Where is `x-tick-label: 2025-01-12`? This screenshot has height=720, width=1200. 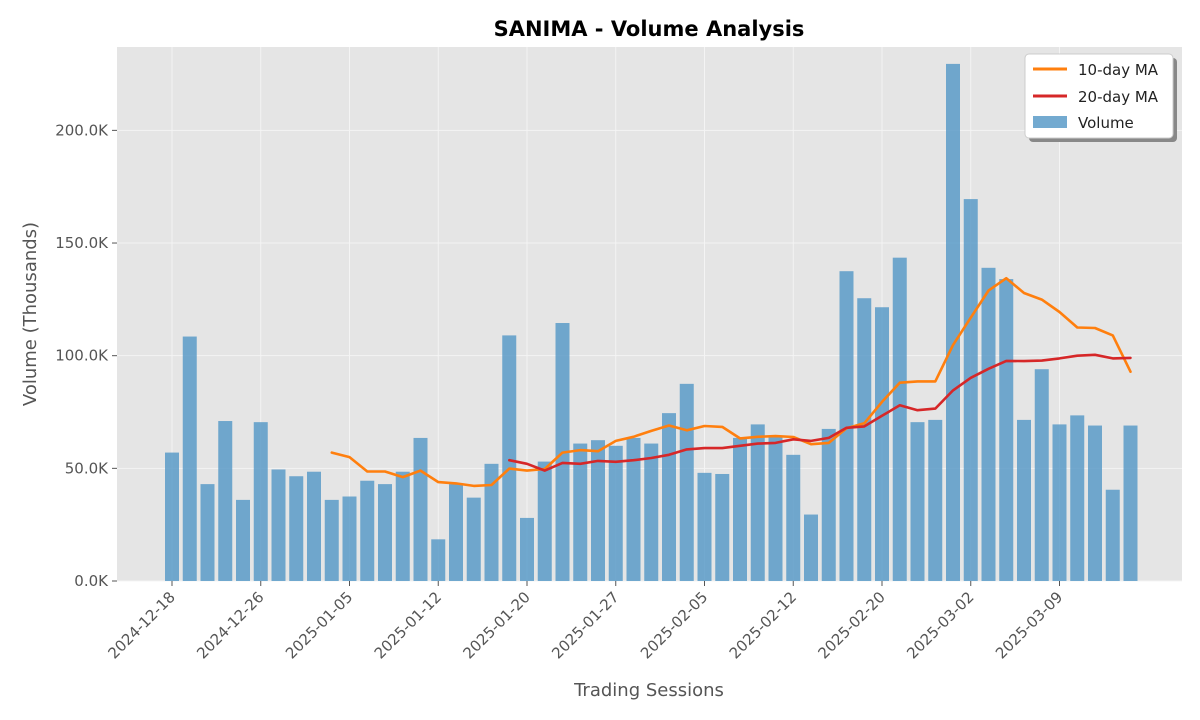
x-tick-label: 2025-01-12 is located at coordinates (408, 625).